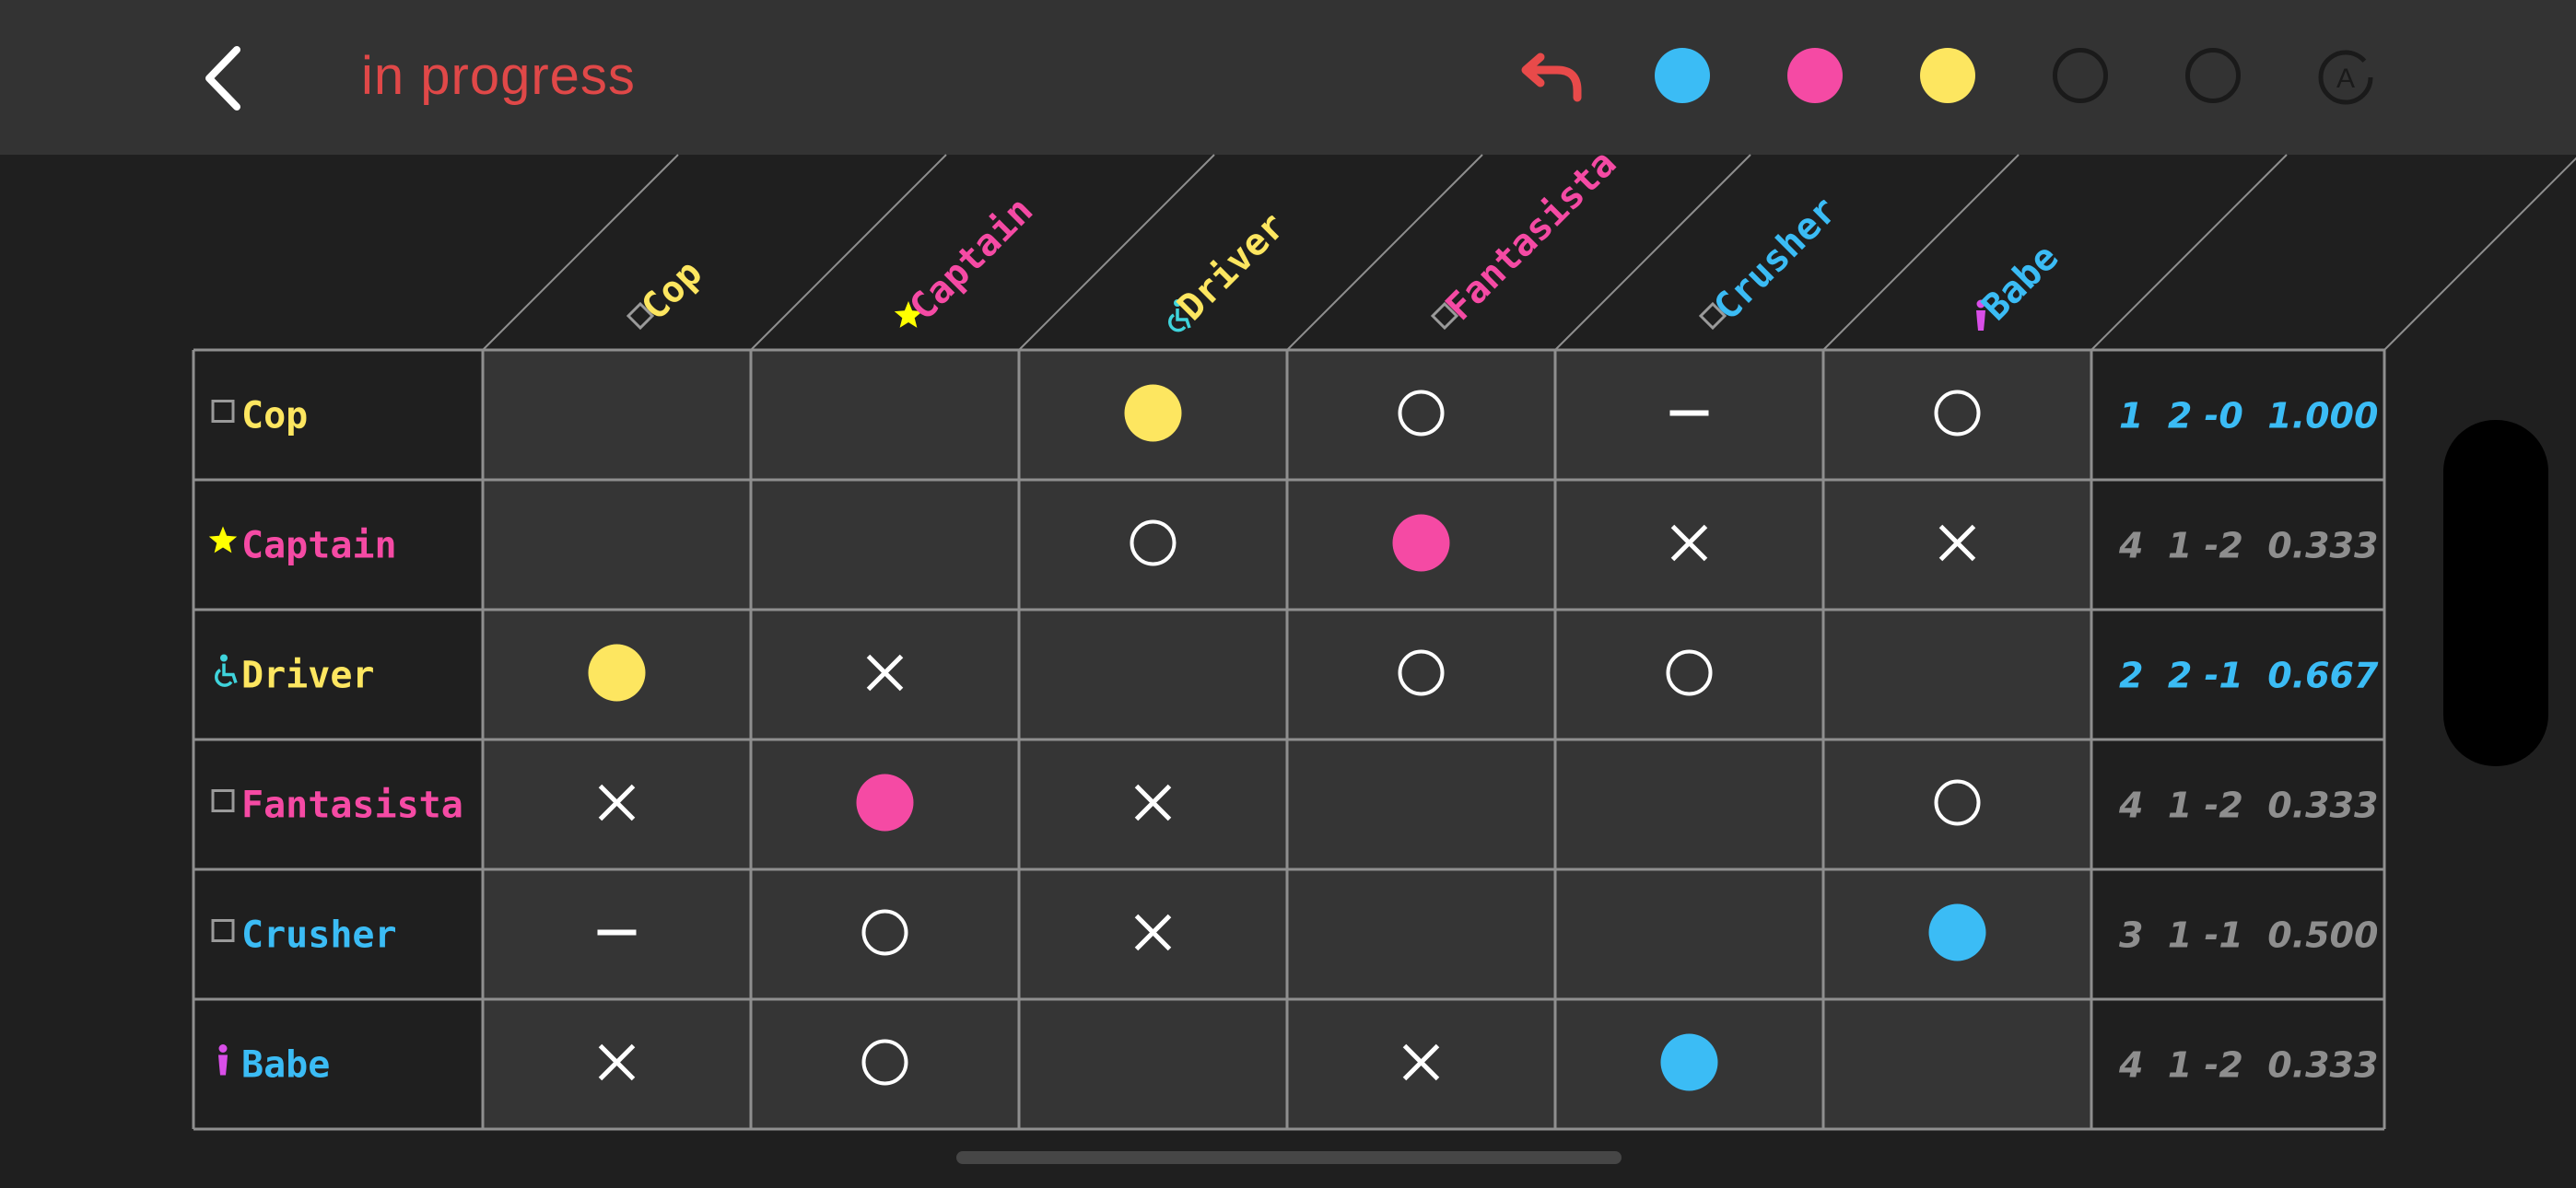  What do you see at coordinates (498, 76) in the screenshot?
I see `page-title: in progress` at bounding box center [498, 76].